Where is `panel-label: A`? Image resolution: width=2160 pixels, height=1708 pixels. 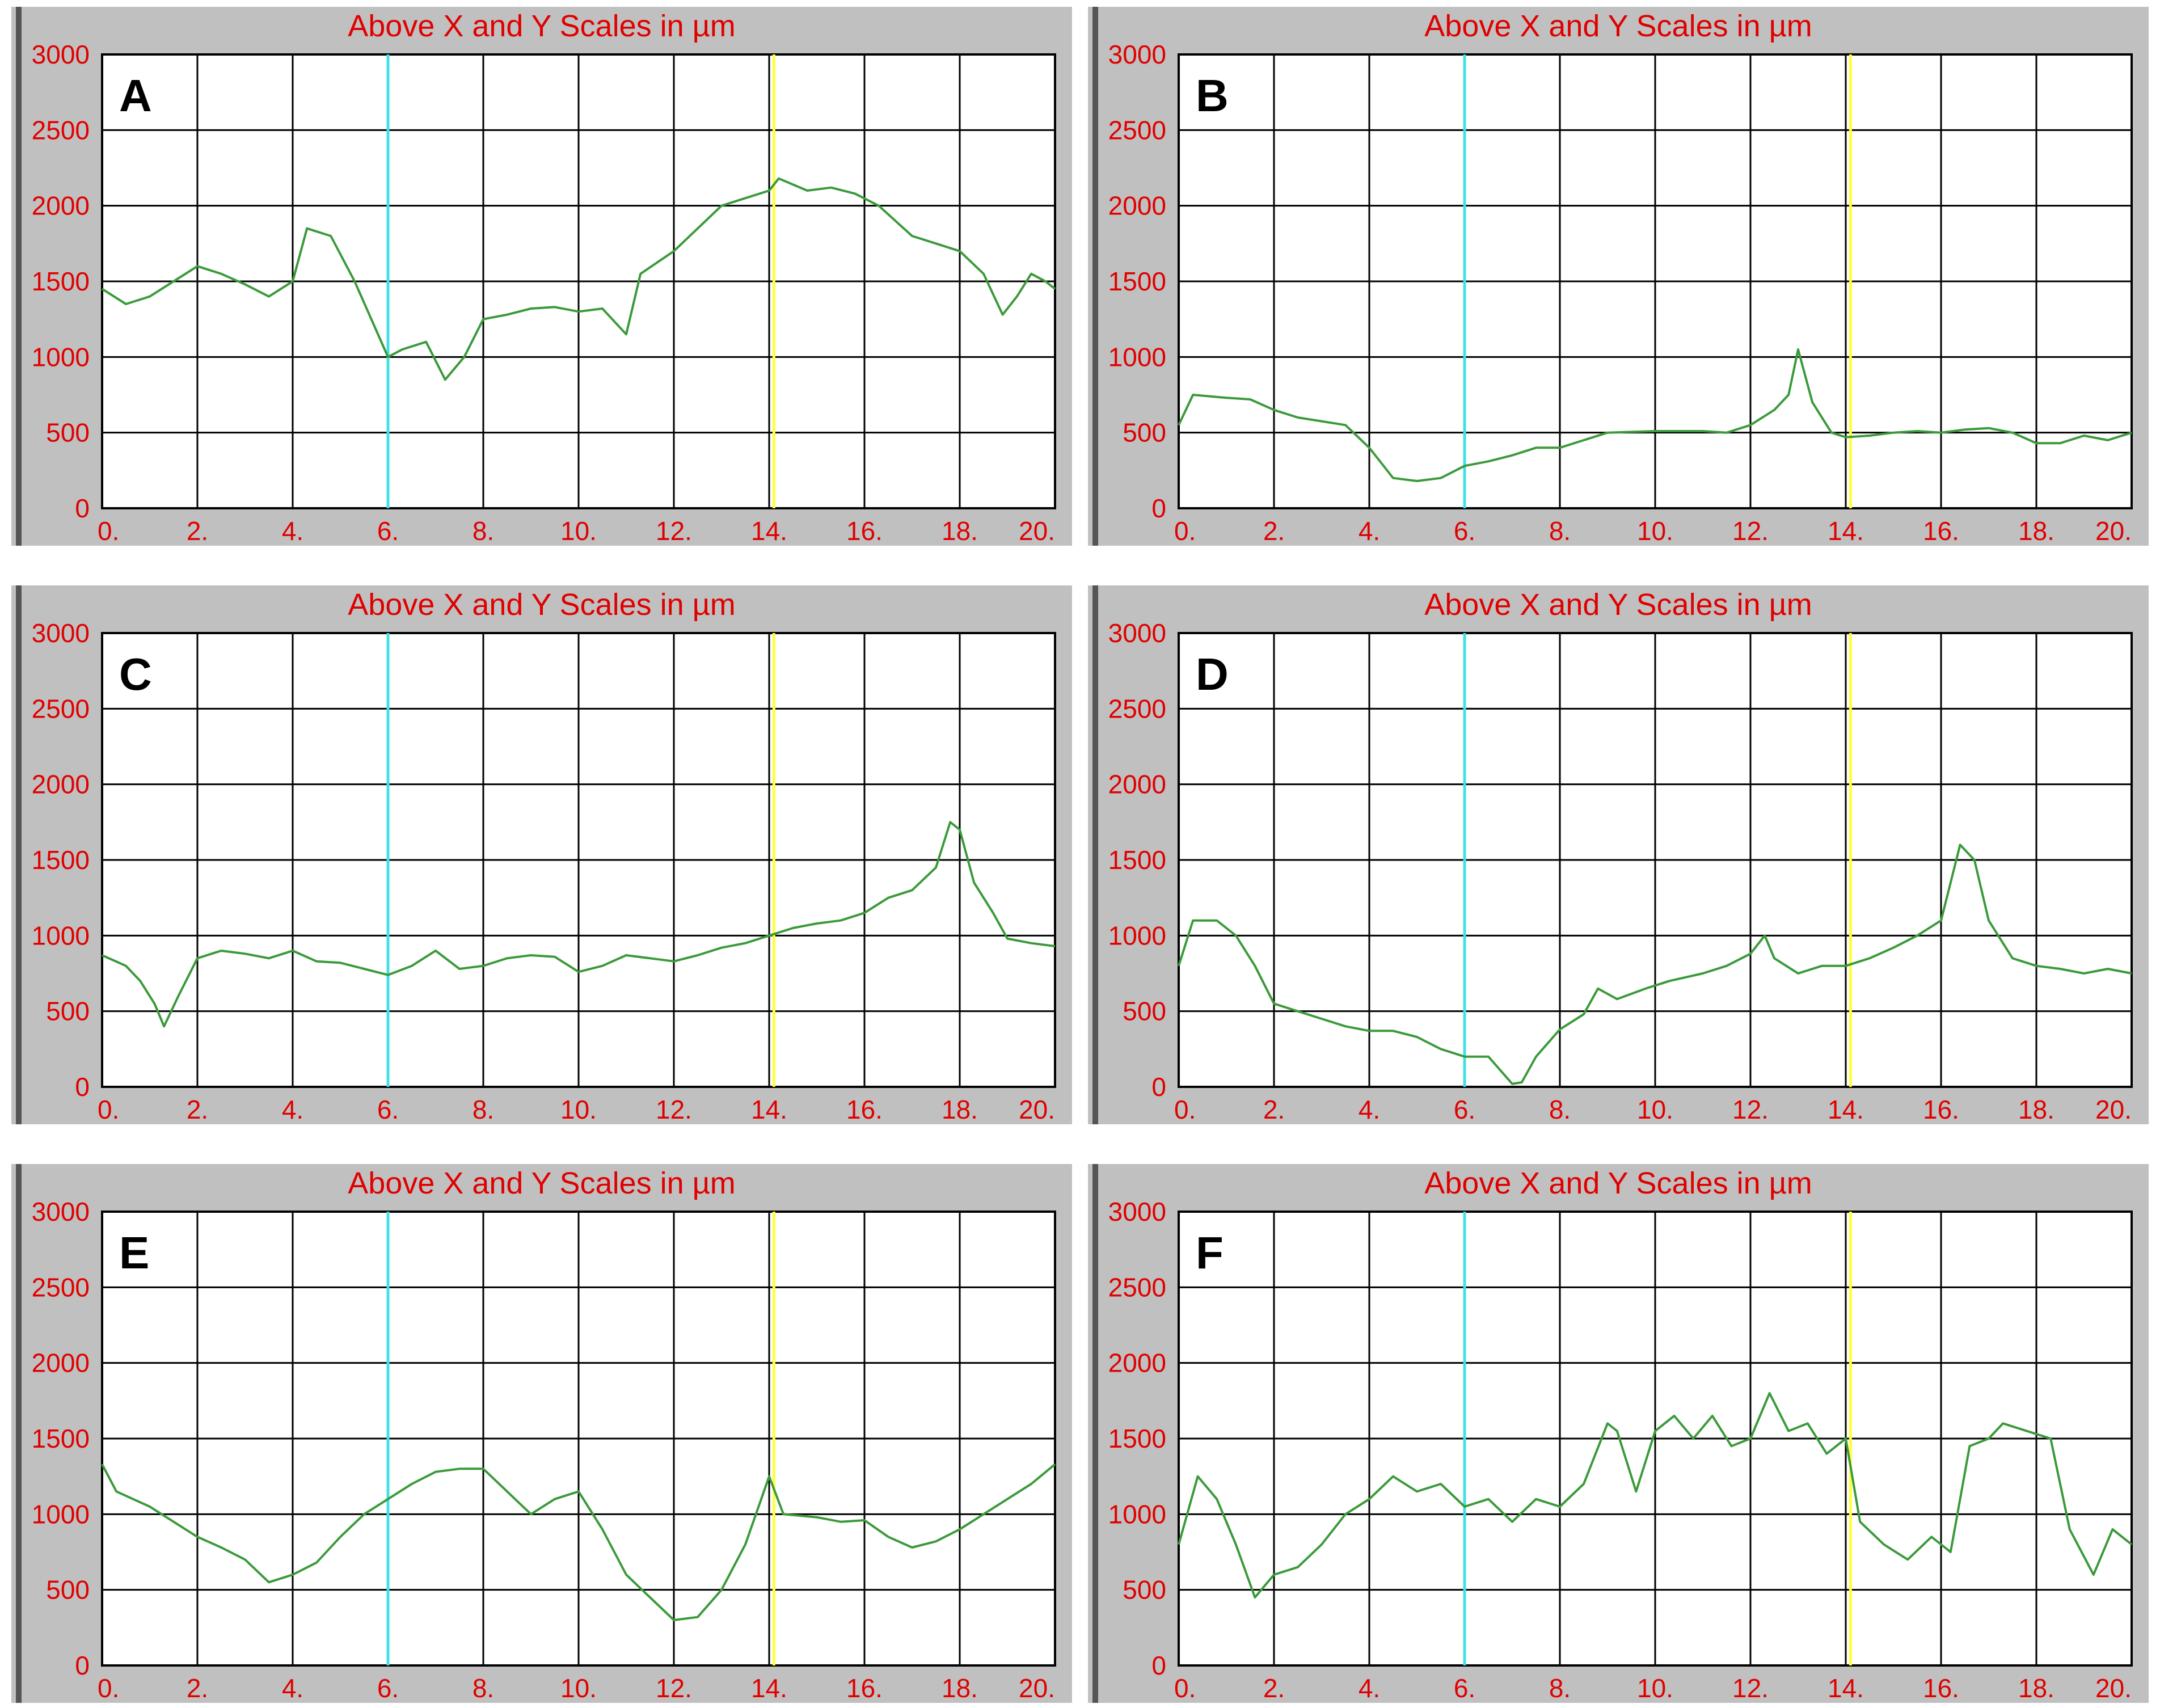
panel-label: A is located at coordinates (135, 96).